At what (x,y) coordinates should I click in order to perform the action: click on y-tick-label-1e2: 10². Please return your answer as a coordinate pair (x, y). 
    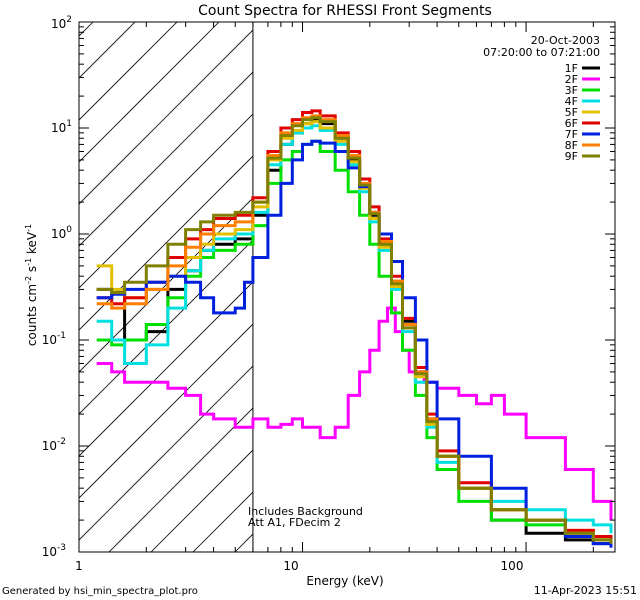
    Looking at the image, I should click on (61, 23).